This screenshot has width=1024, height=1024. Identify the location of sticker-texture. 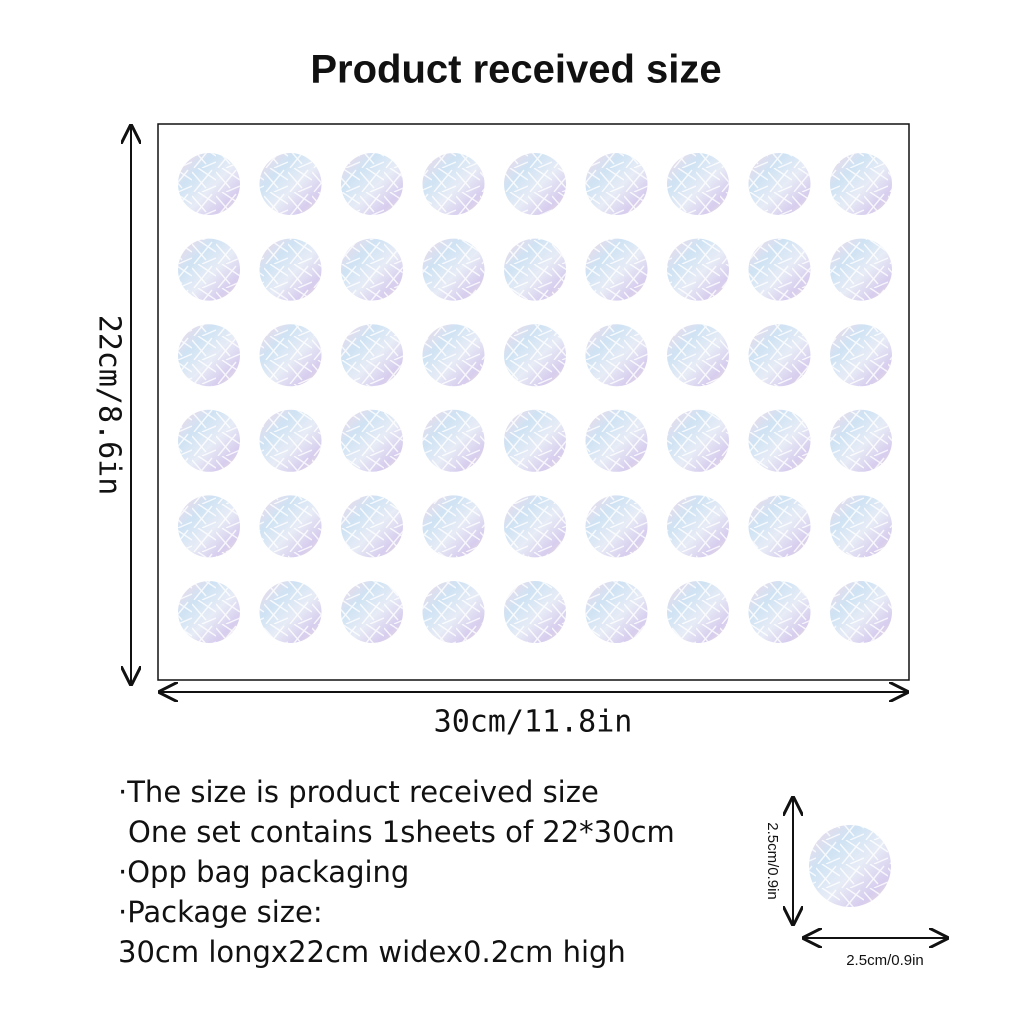
(850, 866).